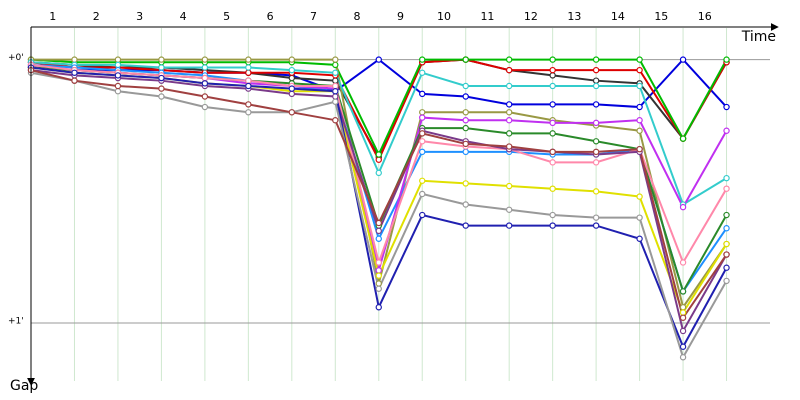 This screenshot has height=400, width=800. I want to click on x-tick-label: 14, so click(618, 16).